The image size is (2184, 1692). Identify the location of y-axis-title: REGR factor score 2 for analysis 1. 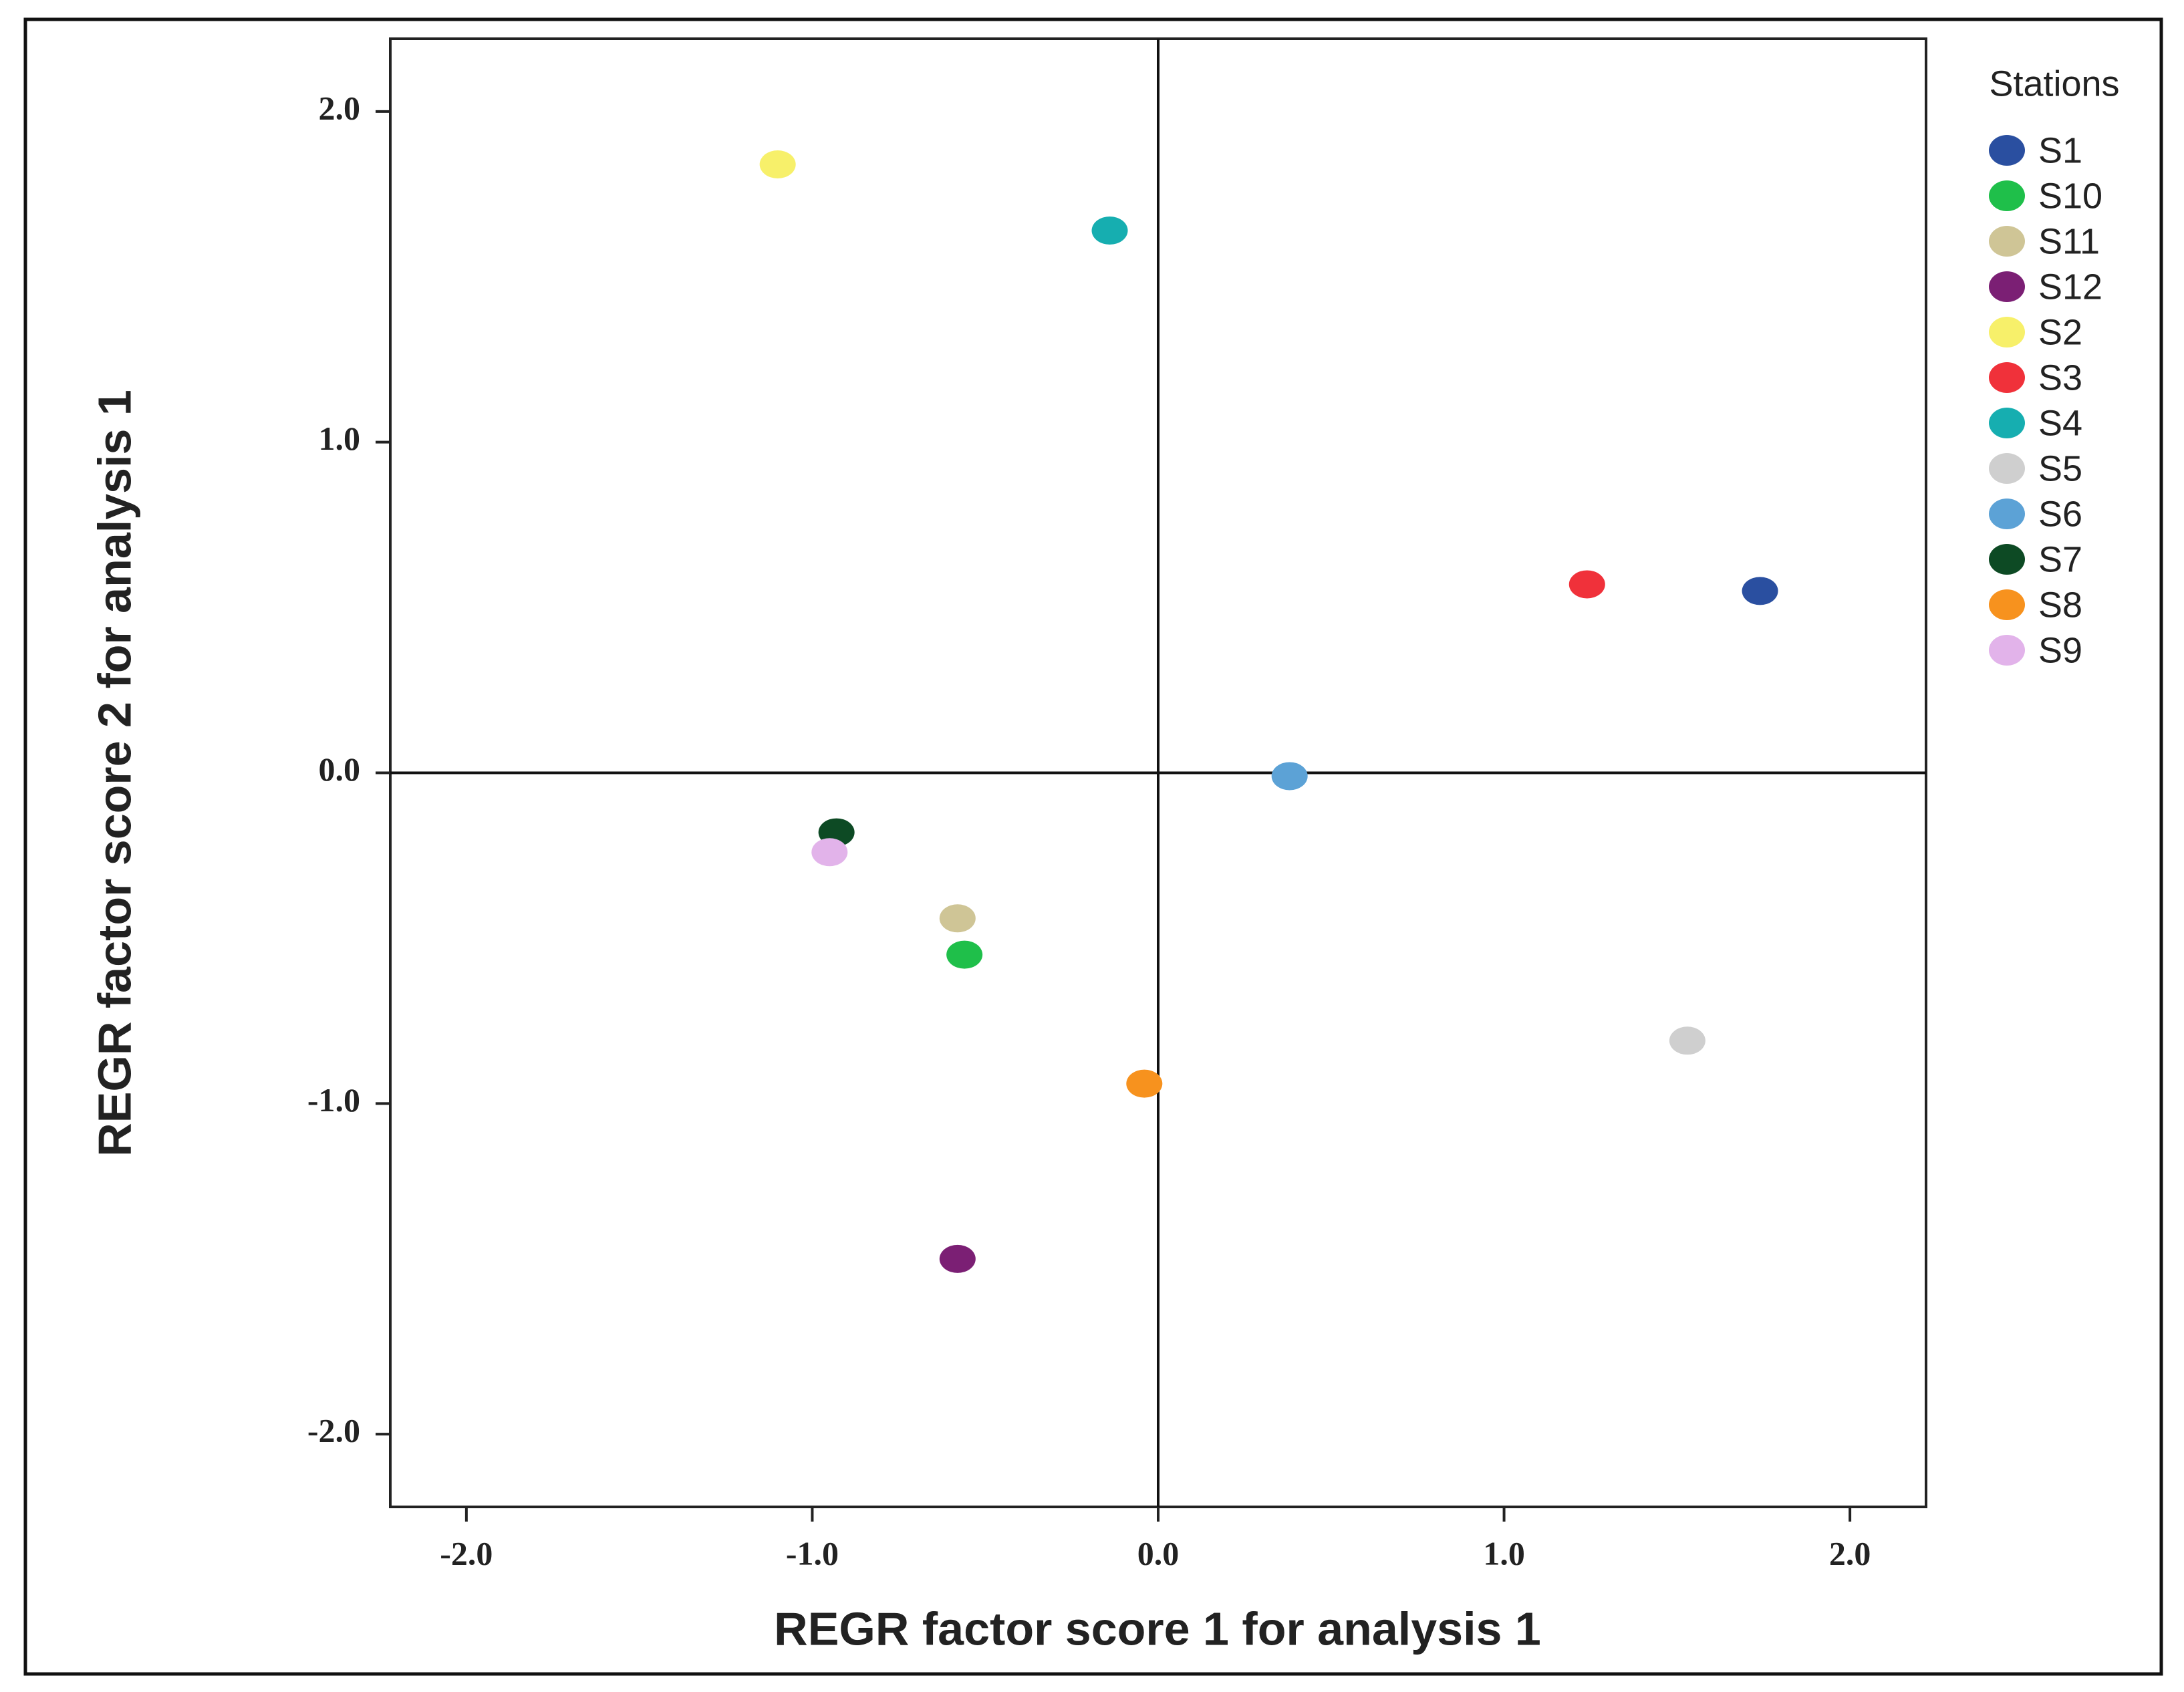
(114, 774).